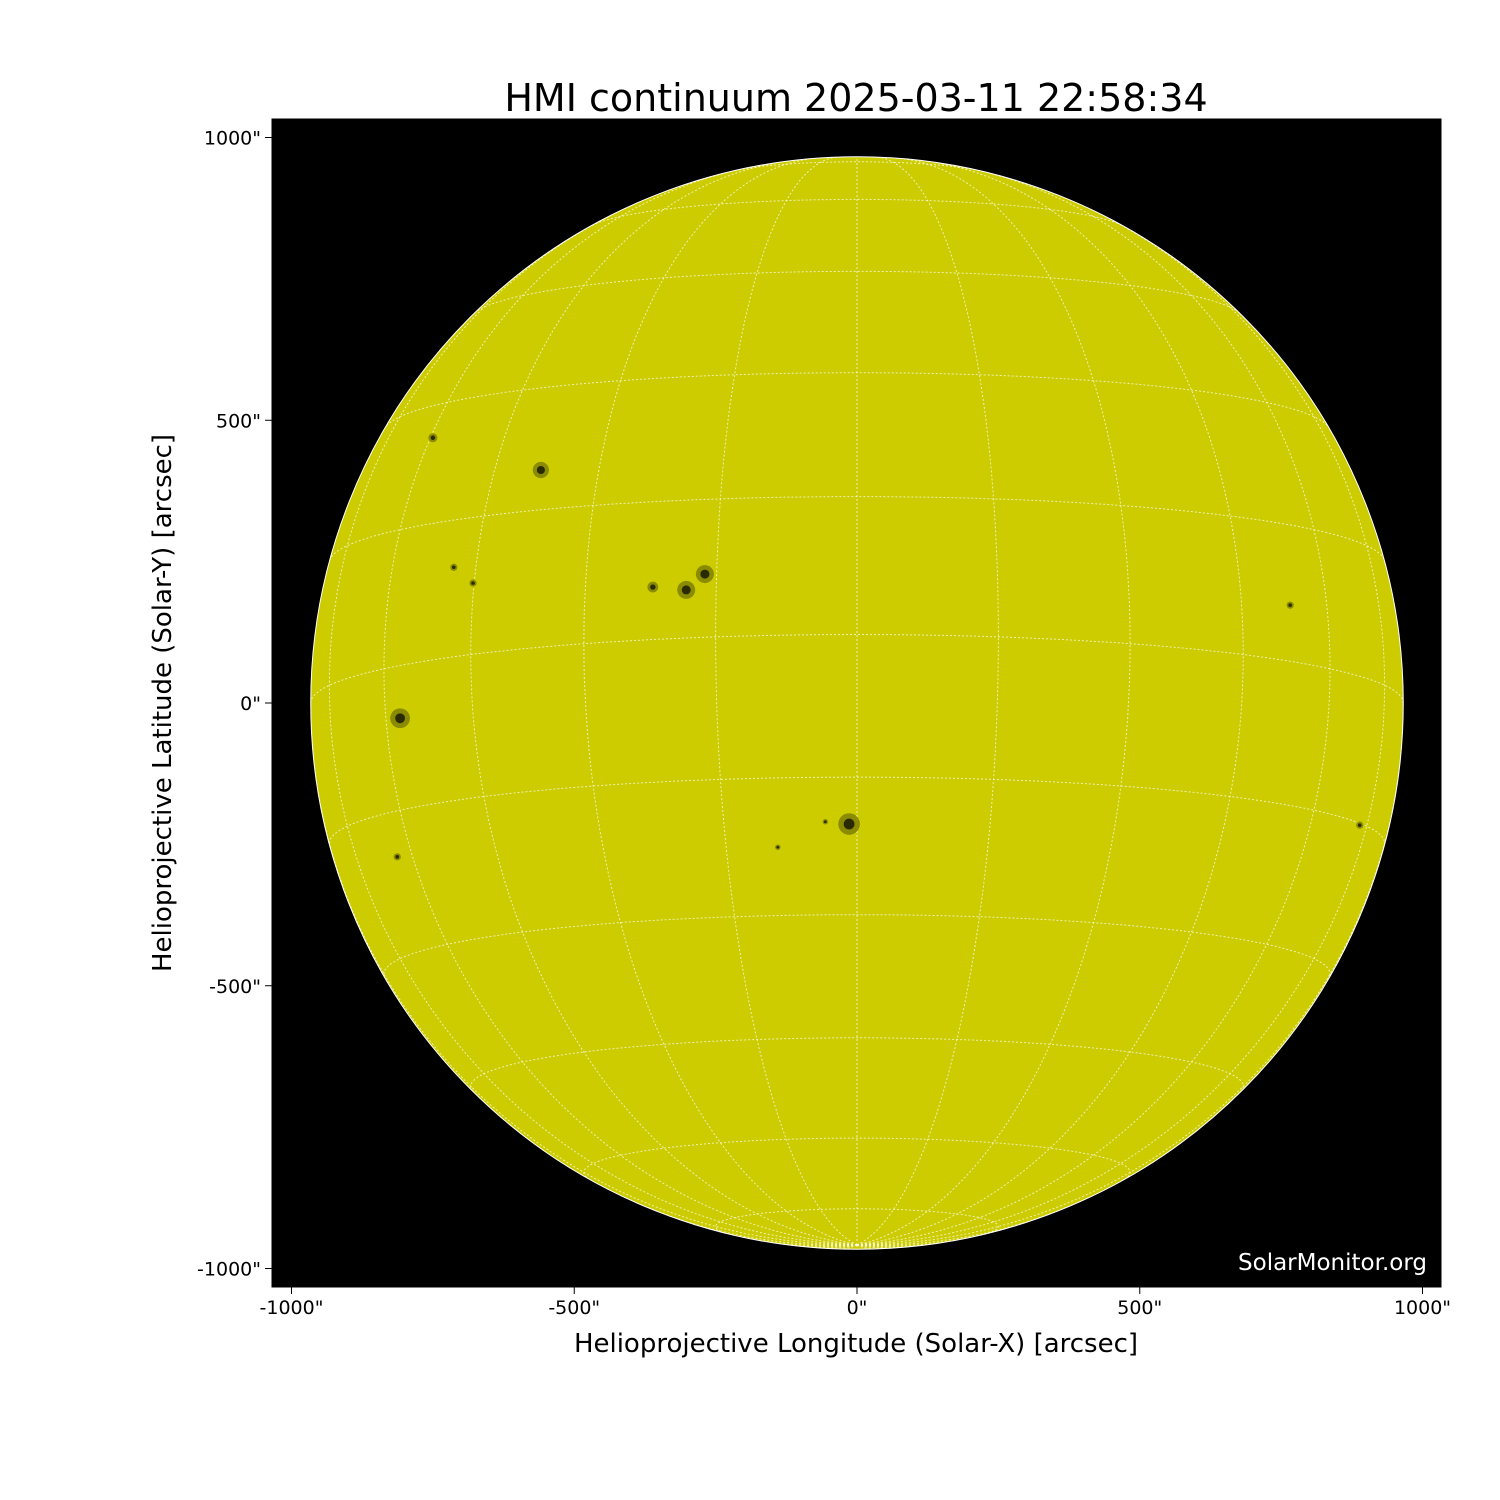 This screenshot has width=1500, height=1500. What do you see at coordinates (574, 1308) in the screenshot?
I see `x-tick-label: -500"` at bounding box center [574, 1308].